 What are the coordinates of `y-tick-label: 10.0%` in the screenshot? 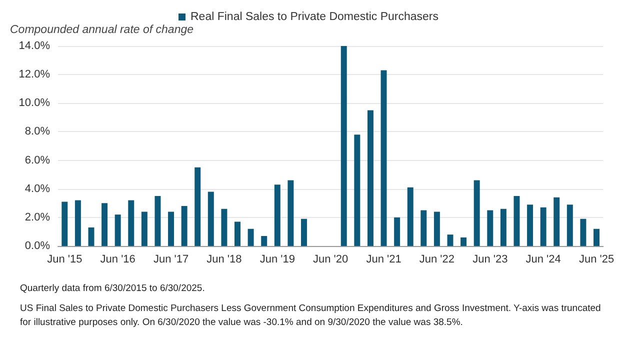 It's located at (34, 103).